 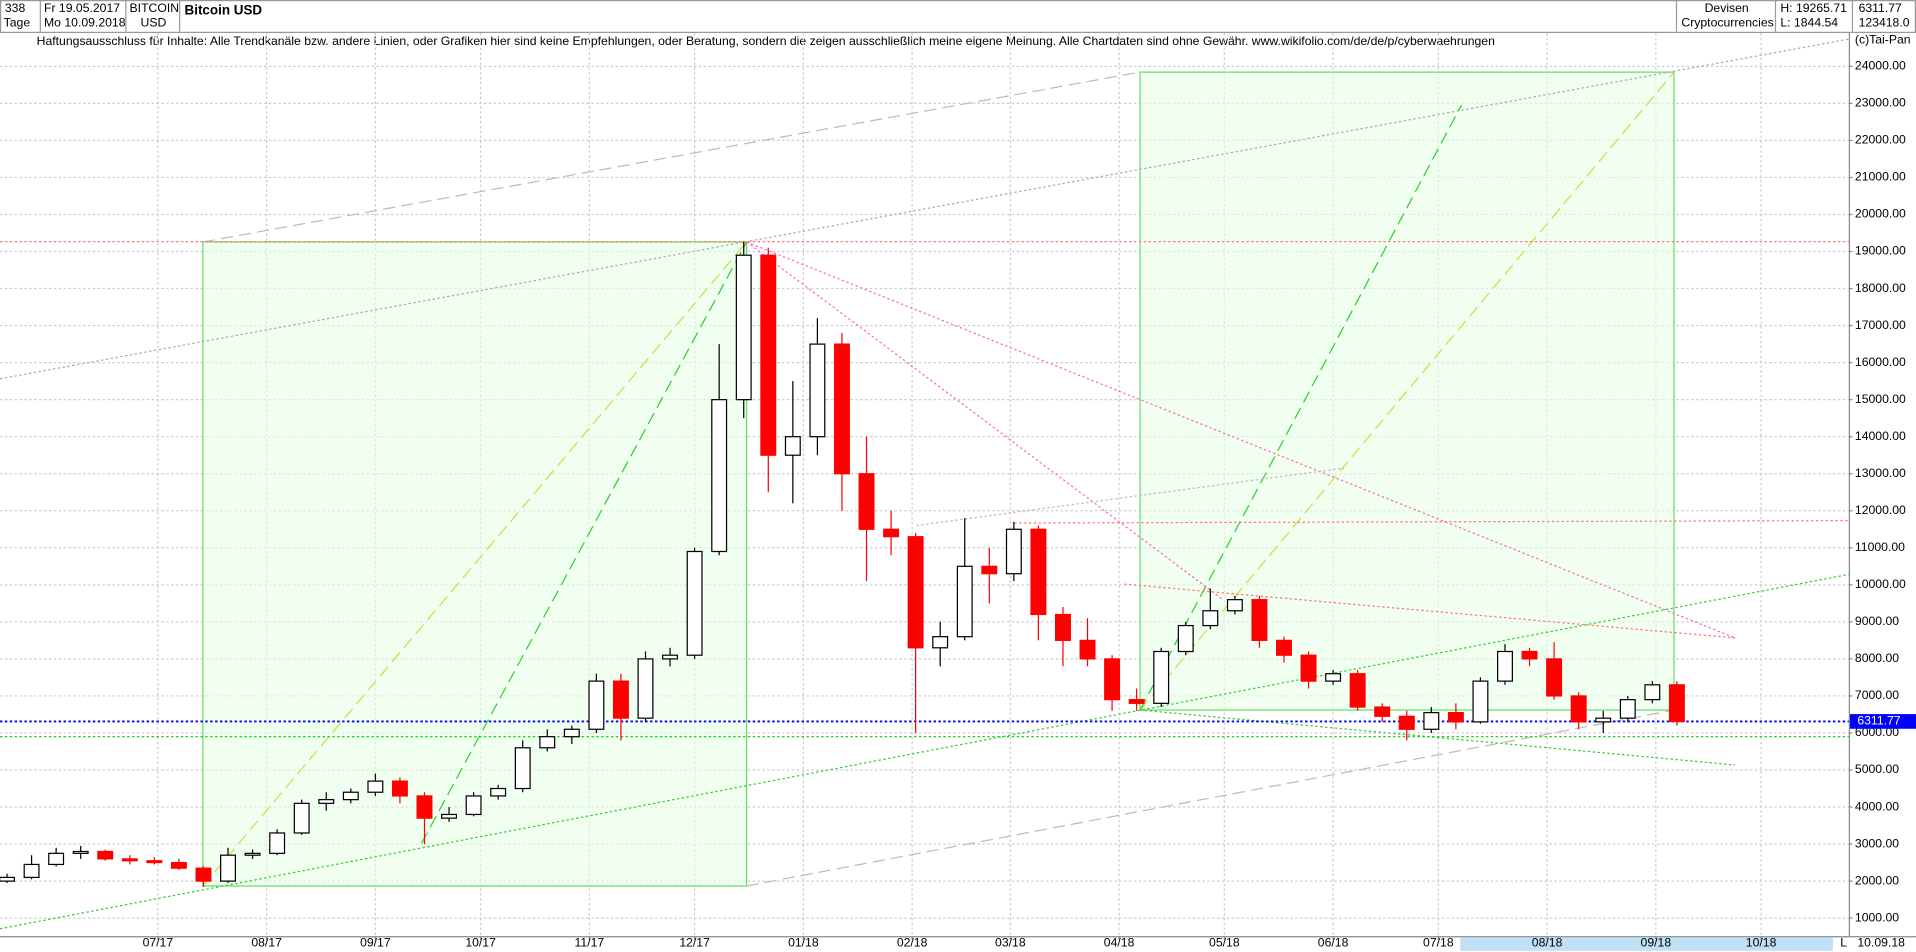 I want to click on start-date: Fr 19.05.2017, so click(x=82, y=8).